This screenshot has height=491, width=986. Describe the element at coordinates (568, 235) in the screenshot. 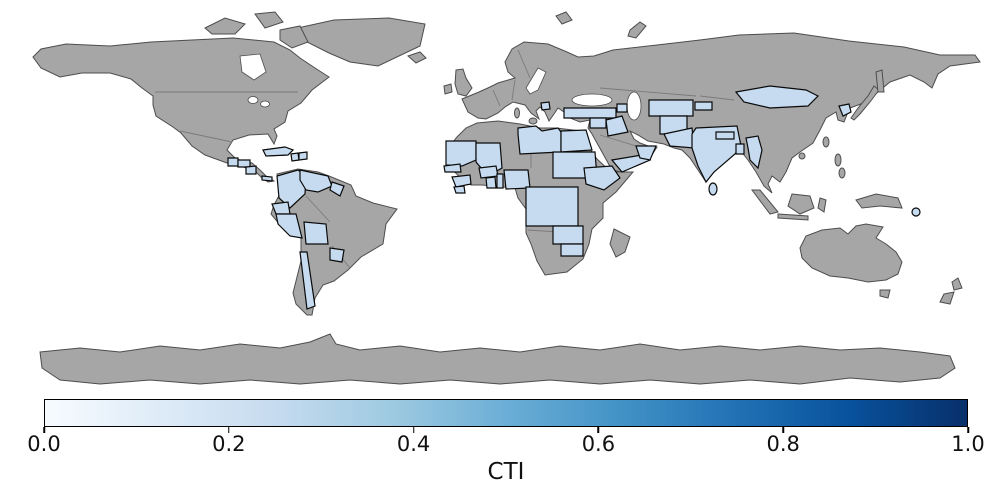

I see `country-zambia` at that location.